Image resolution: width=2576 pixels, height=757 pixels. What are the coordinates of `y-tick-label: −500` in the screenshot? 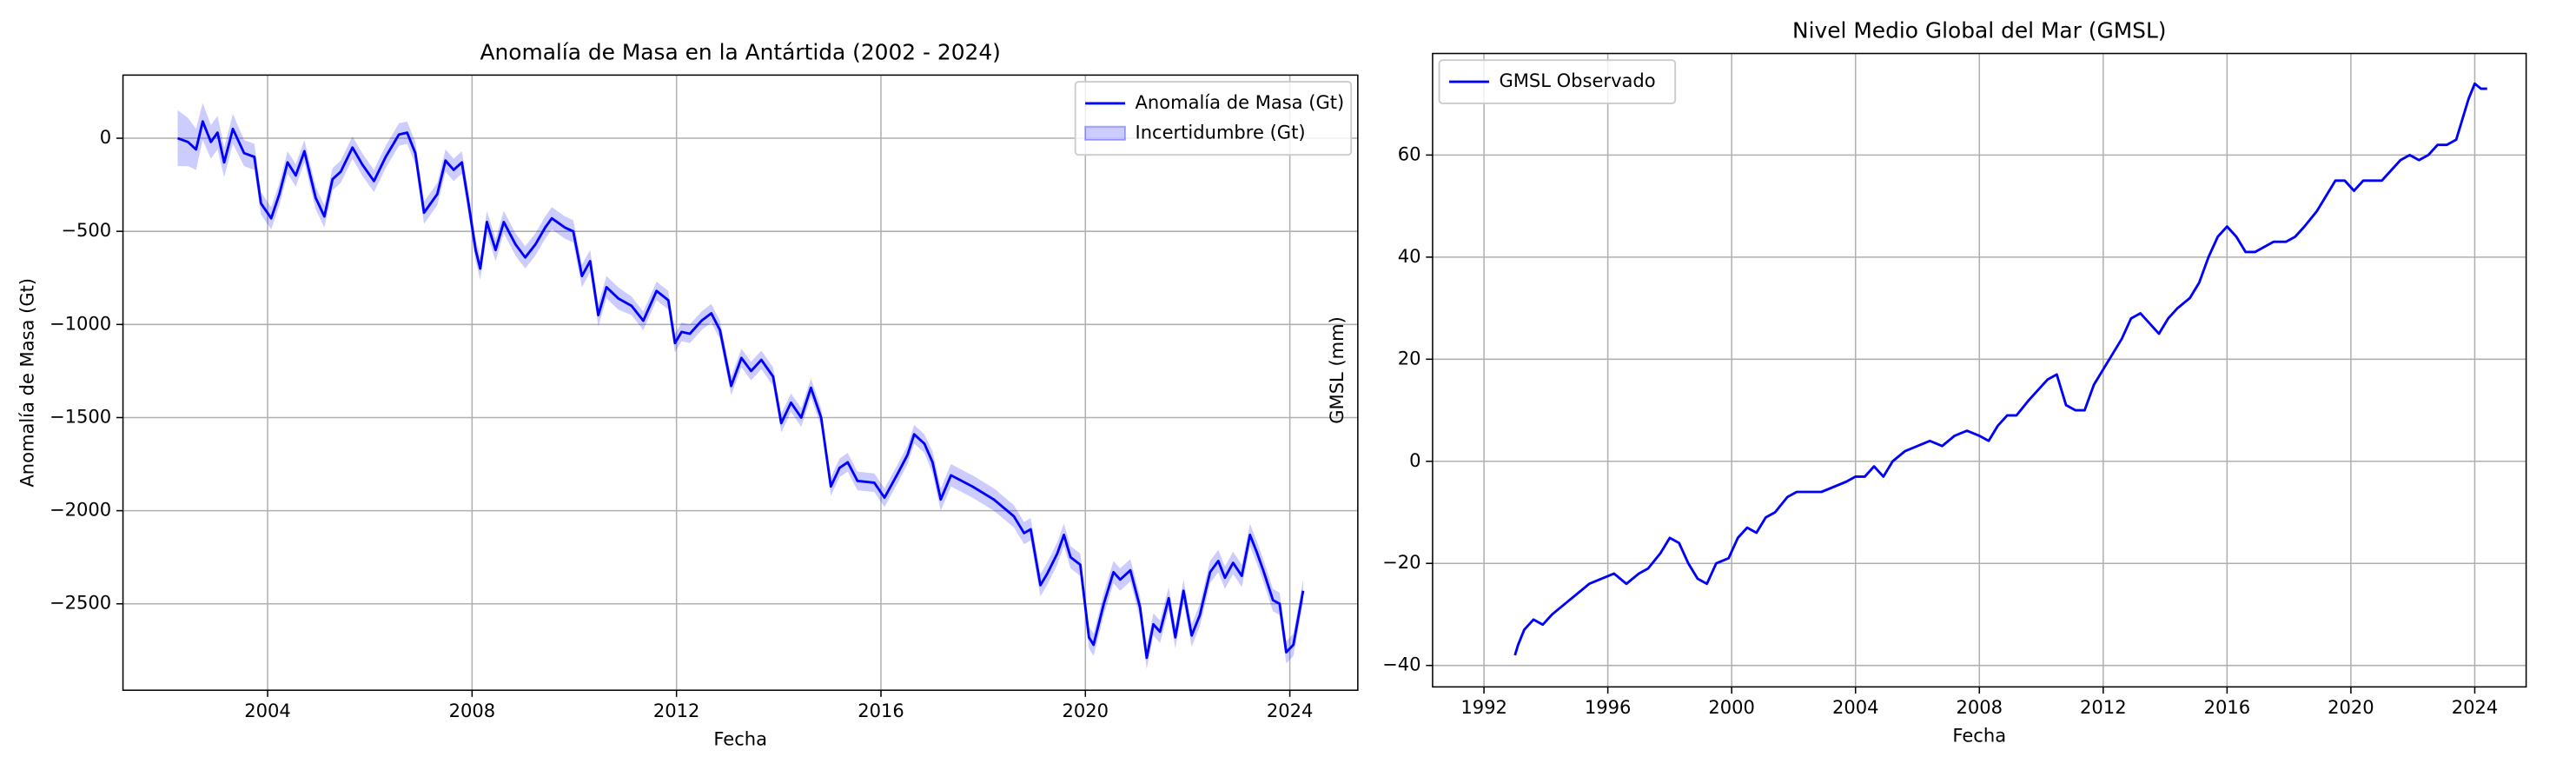 It's located at (86, 230).